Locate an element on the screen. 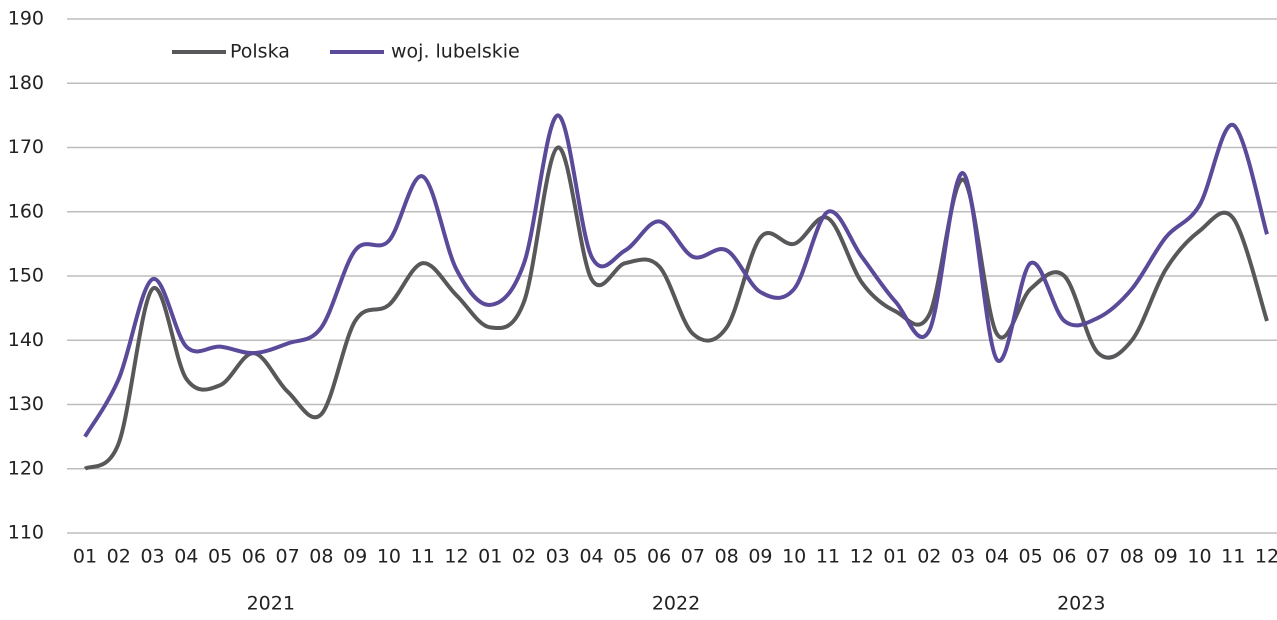 This screenshot has width=1277, height=620. x-group-label: 2021 is located at coordinates (271, 604).